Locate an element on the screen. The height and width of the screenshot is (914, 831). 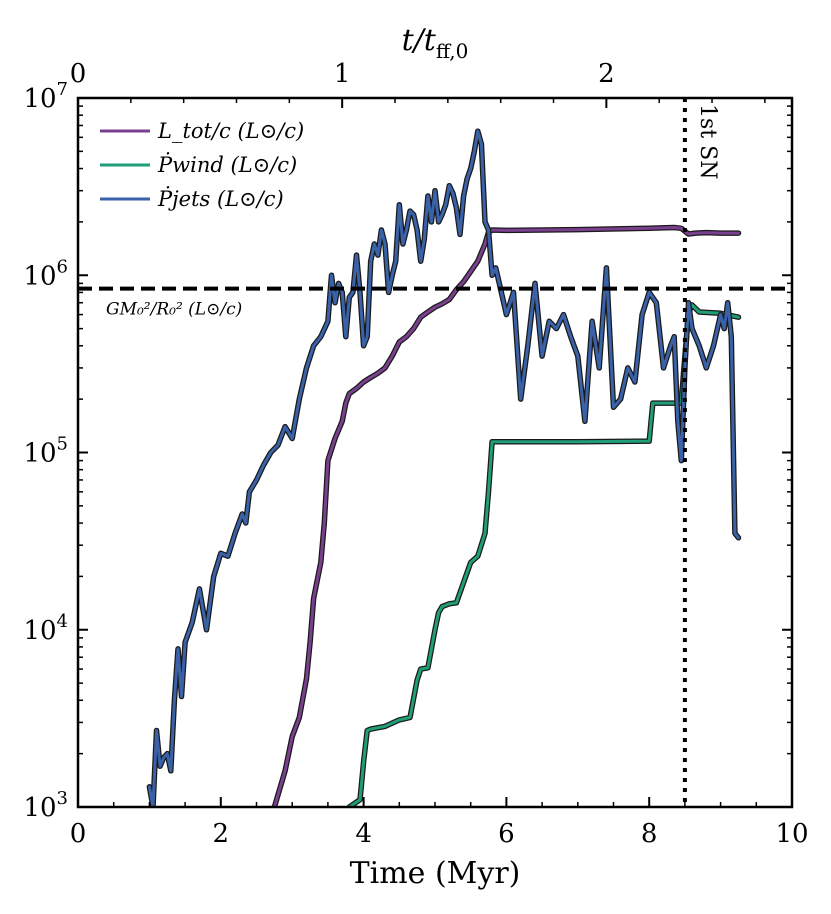
y-tick-label: 10⁷ is located at coordinates (45, 96).